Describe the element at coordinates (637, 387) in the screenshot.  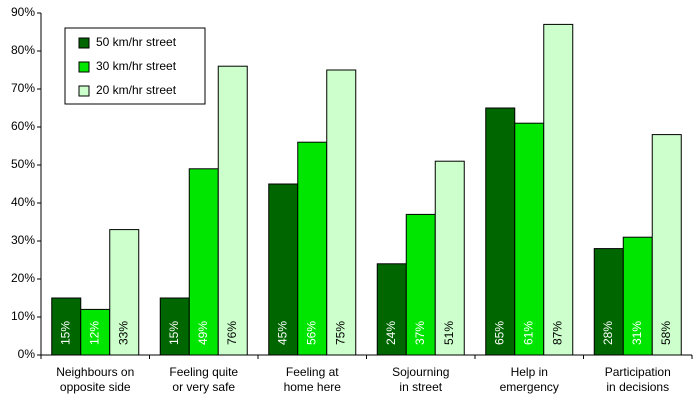
I see `x-tick-label: in decisions` at that location.